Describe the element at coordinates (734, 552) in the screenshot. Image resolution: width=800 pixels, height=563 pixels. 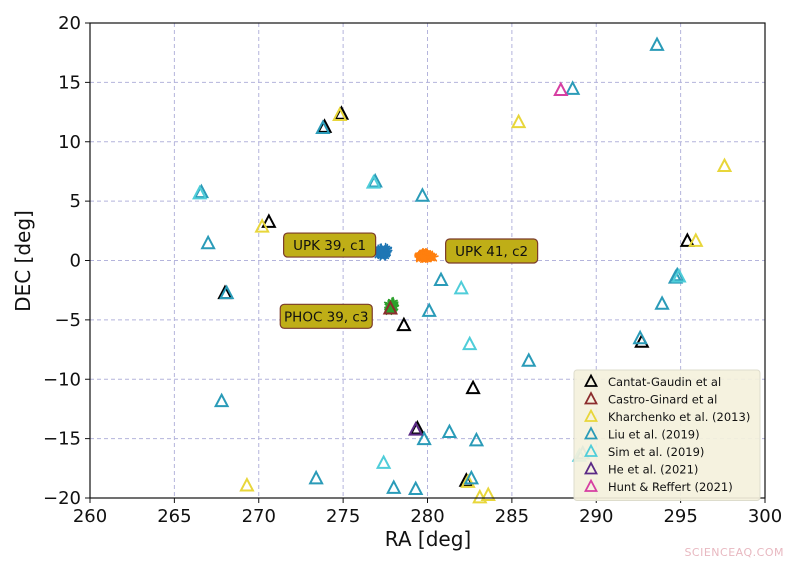
I see `watermark: SCIENCEAQ.COM` at that location.